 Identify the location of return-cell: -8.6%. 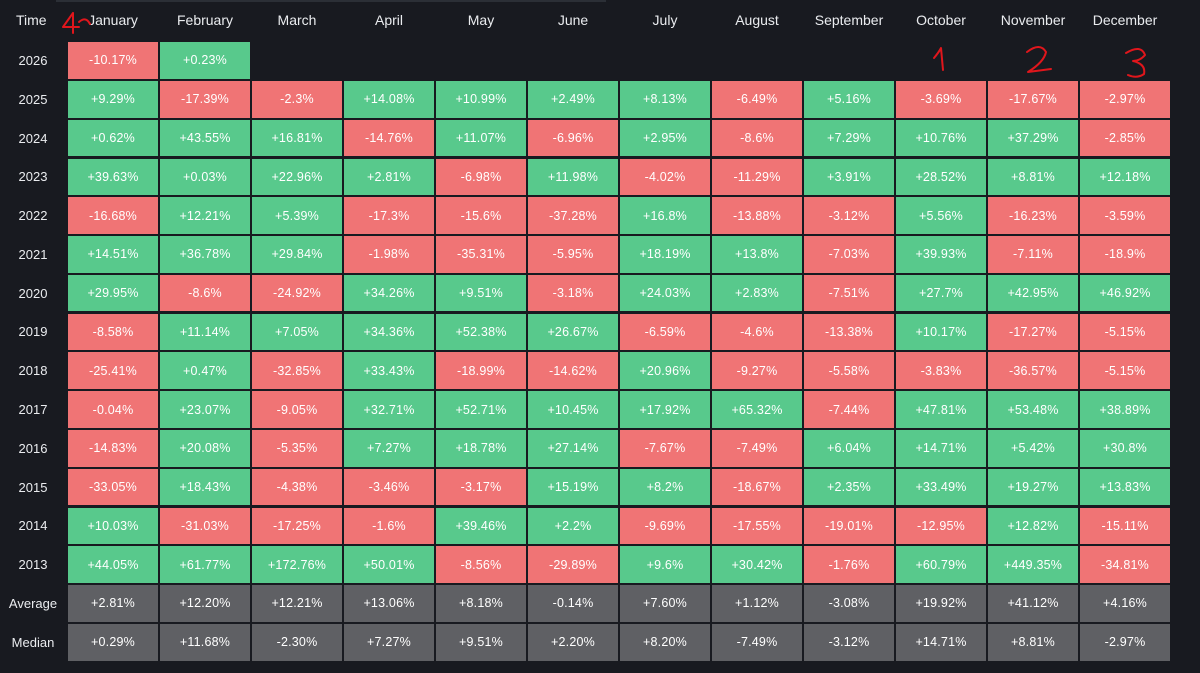
(757, 138).